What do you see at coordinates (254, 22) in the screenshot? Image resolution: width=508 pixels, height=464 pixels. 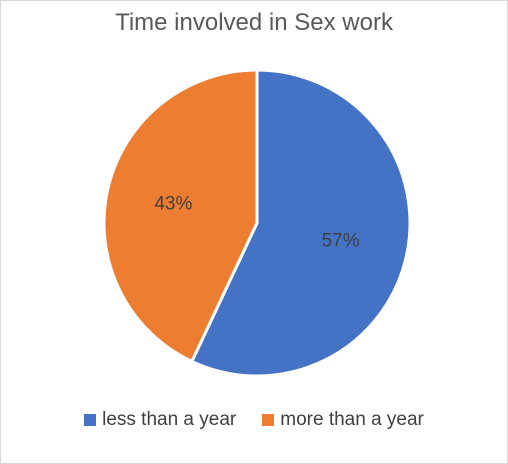 I see `chart-title: Time involved in Sex work` at bounding box center [254, 22].